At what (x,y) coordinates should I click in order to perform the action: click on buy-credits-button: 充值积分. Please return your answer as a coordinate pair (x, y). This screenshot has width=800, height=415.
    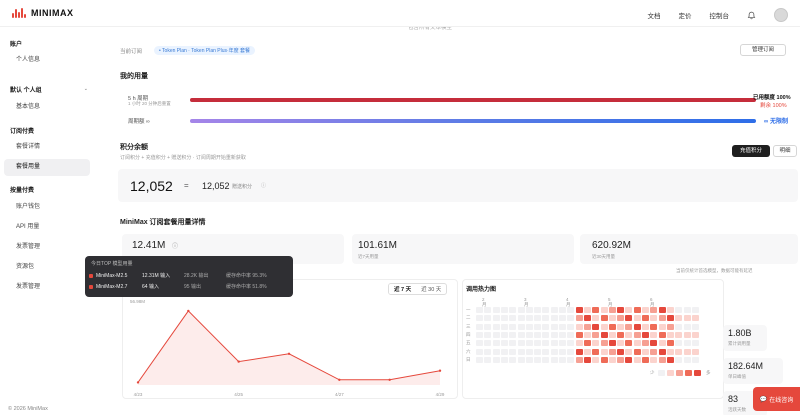
    Looking at the image, I should click on (751, 151).